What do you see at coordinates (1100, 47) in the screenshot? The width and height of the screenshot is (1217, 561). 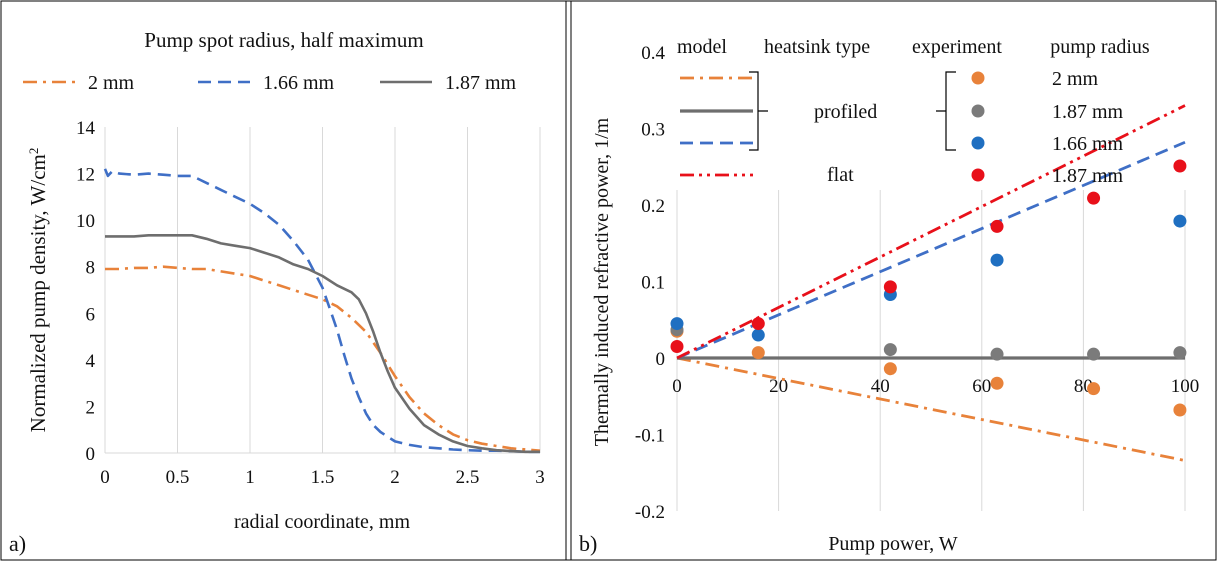 I see `legend-header-pump-radius: pump radius` at bounding box center [1100, 47].